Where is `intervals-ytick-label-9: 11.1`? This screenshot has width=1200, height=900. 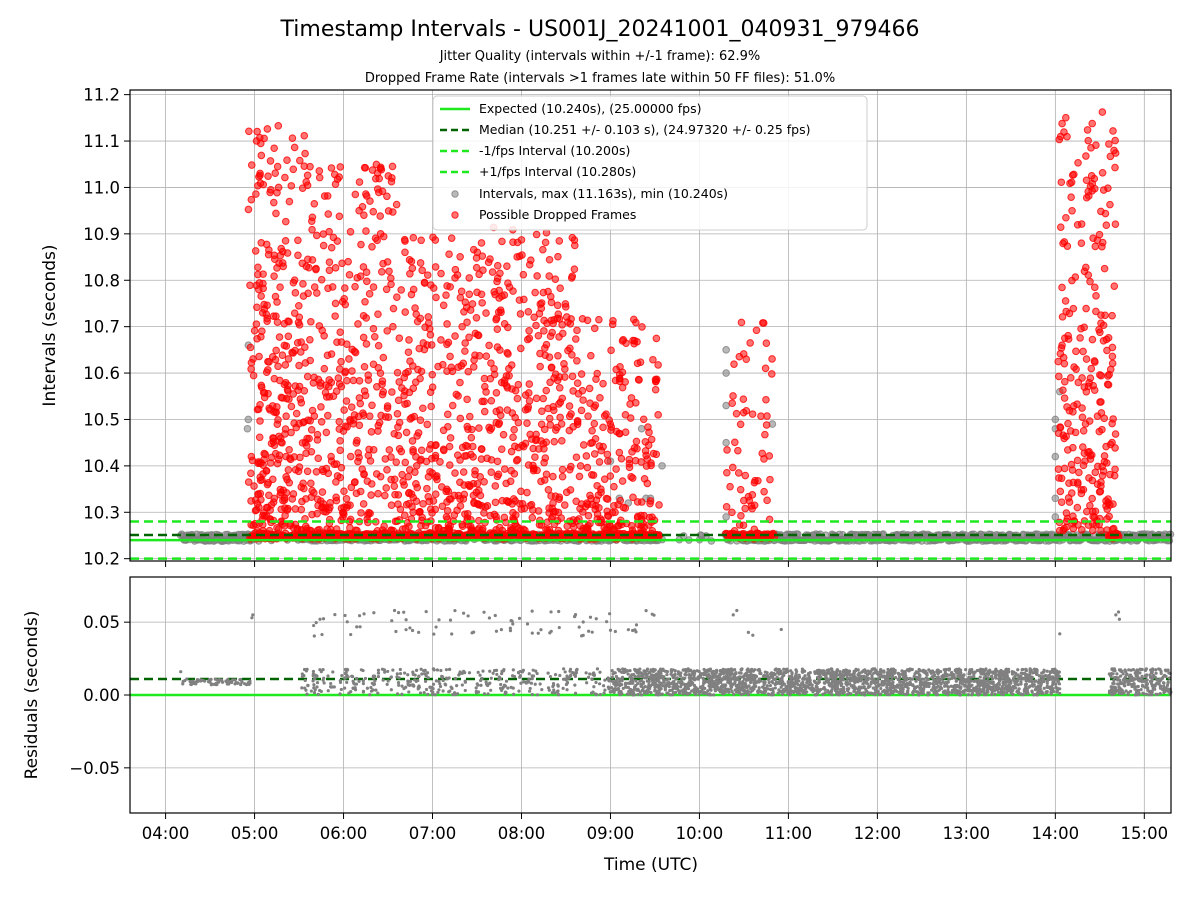
intervals-ytick-label-9: 11.1 is located at coordinates (101, 141).